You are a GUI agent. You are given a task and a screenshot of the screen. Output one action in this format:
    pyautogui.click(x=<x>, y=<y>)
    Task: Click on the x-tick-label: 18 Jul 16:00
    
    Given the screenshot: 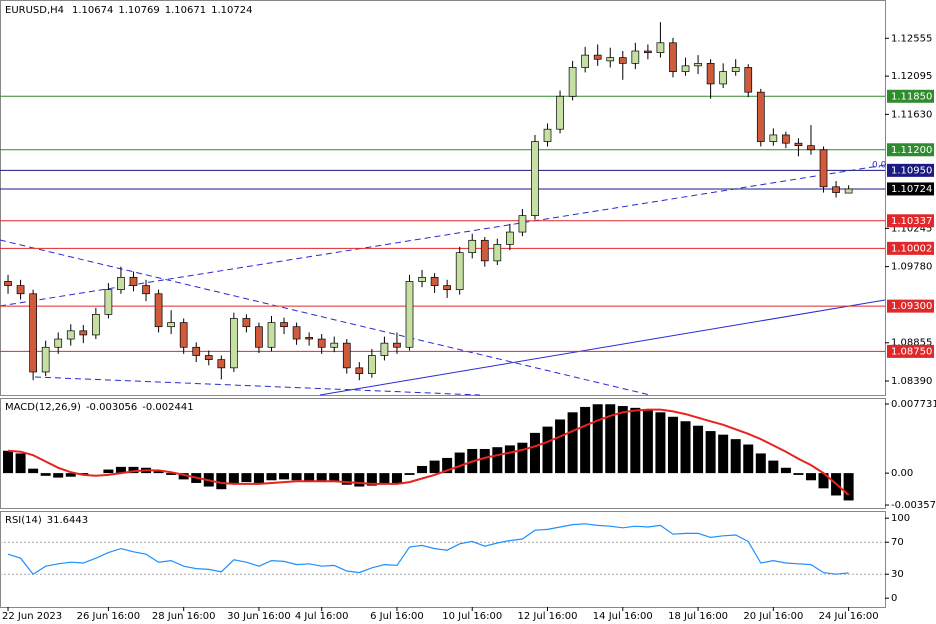 What is the action you would take?
    pyautogui.click(x=698, y=616)
    